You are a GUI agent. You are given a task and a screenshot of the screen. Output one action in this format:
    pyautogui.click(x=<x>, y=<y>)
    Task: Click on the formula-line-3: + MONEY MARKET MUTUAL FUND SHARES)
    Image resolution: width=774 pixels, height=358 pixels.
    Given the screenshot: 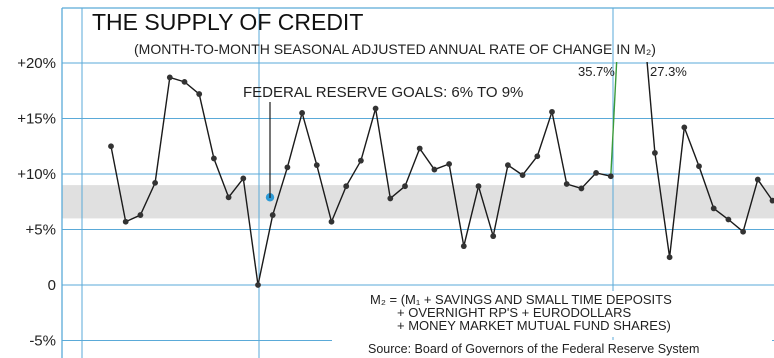 What is the action you would take?
    pyautogui.click(x=534, y=325)
    